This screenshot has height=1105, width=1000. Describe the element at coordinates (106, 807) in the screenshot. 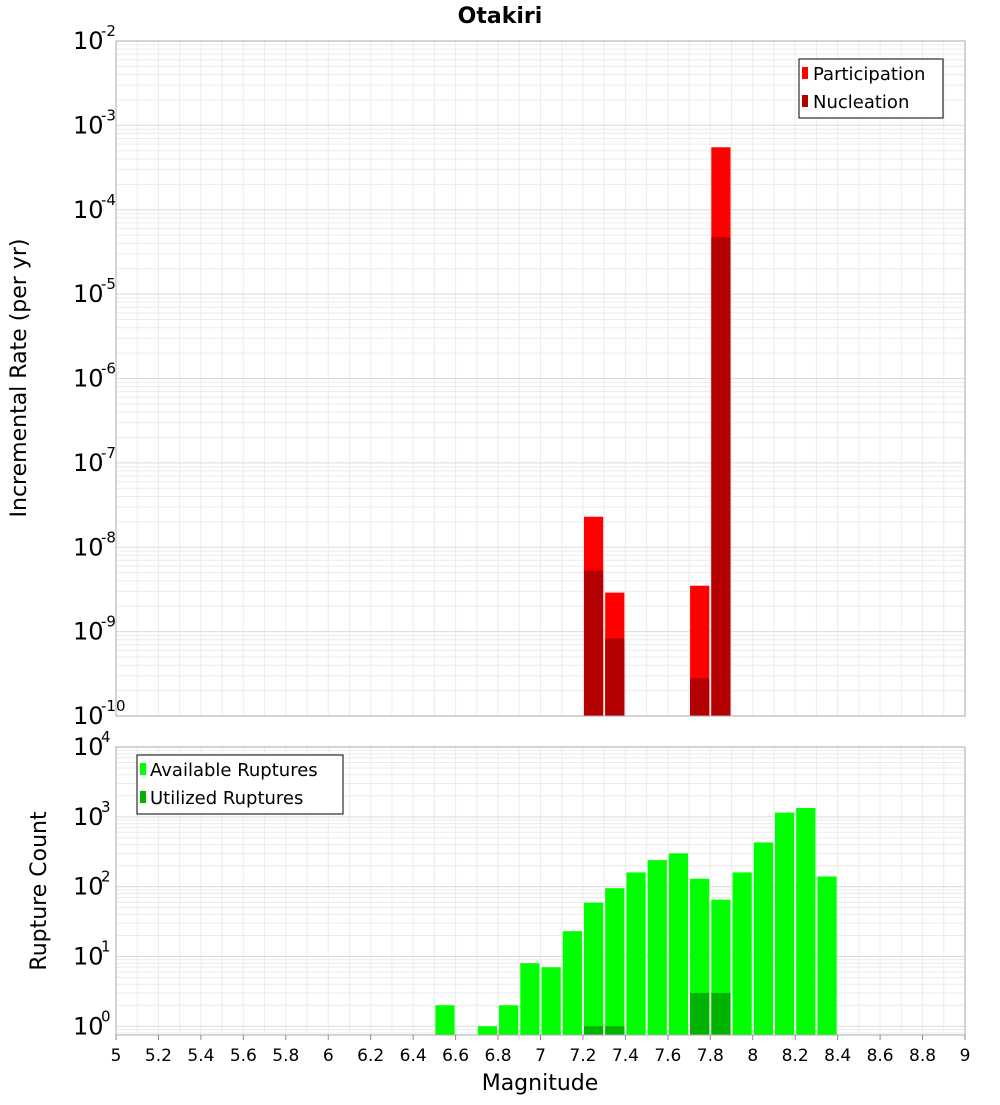

I see `y-tick-exponent: 3` at that location.